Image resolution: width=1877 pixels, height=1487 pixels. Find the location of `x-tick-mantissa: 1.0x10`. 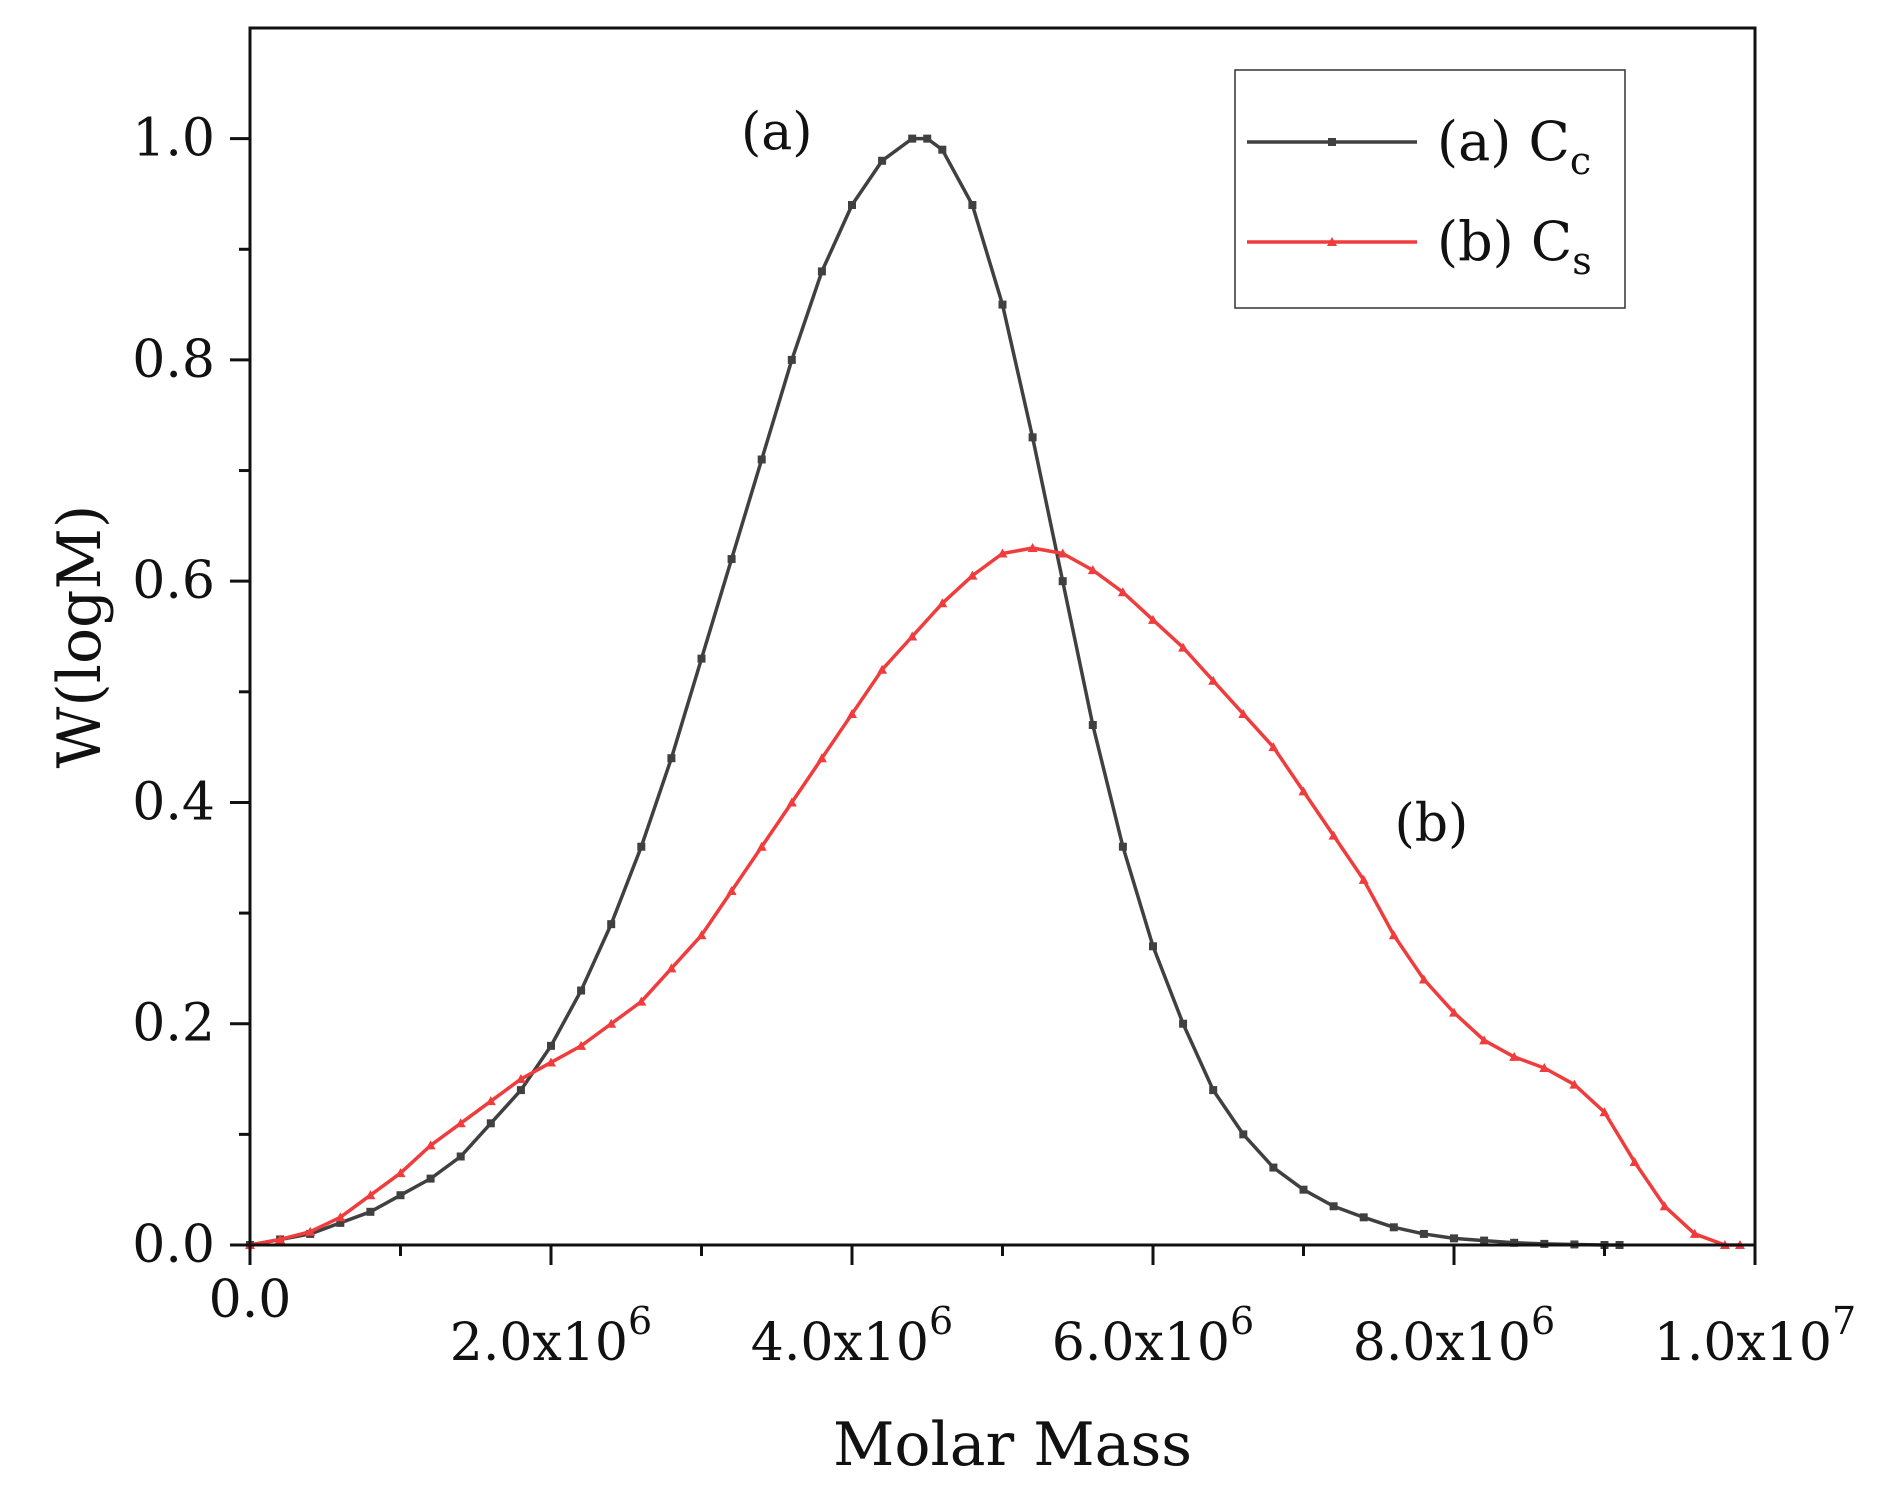

x-tick-mantissa: 1.0x10 is located at coordinates (1743, 1343).